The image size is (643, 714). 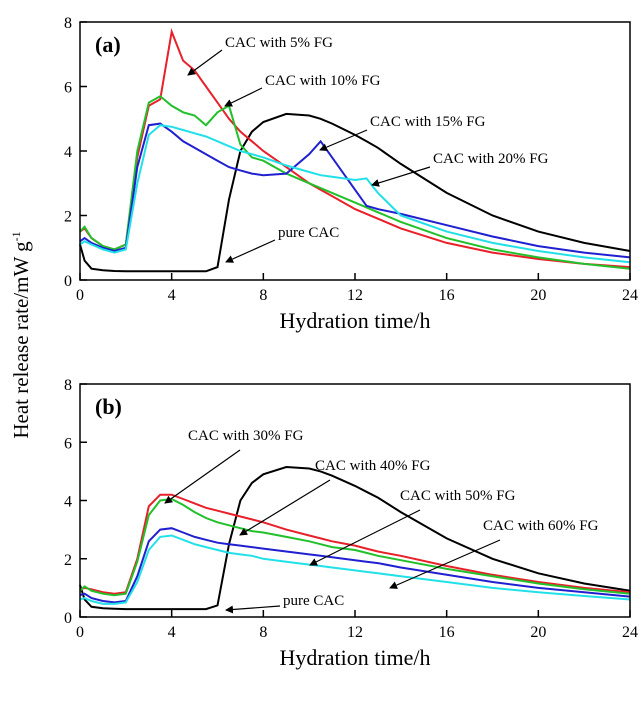 What do you see at coordinates (108, 44) in the screenshot?
I see `panel-label: (a)` at bounding box center [108, 44].